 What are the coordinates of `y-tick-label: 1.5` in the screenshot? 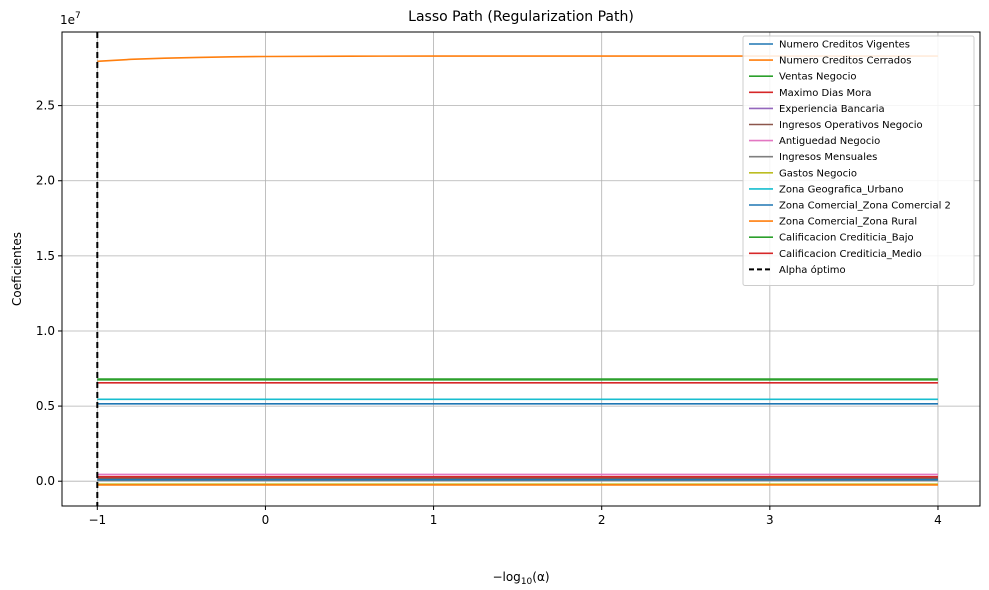 It's located at (45, 256).